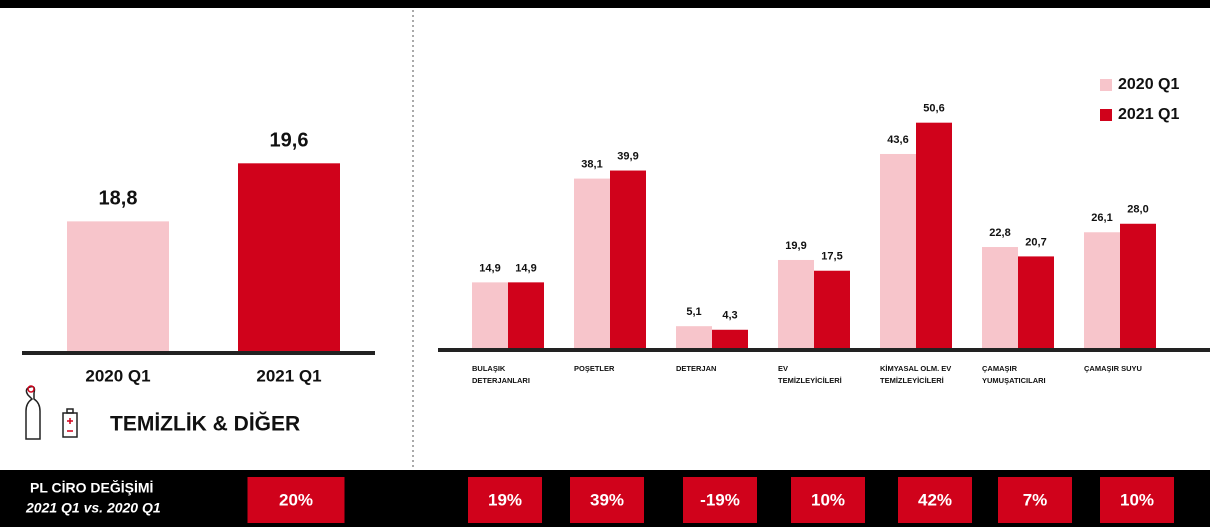 This screenshot has width=1210, height=527. Describe the element at coordinates (783, 368) in the screenshot. I see `x-tick-label: EV` at that location.